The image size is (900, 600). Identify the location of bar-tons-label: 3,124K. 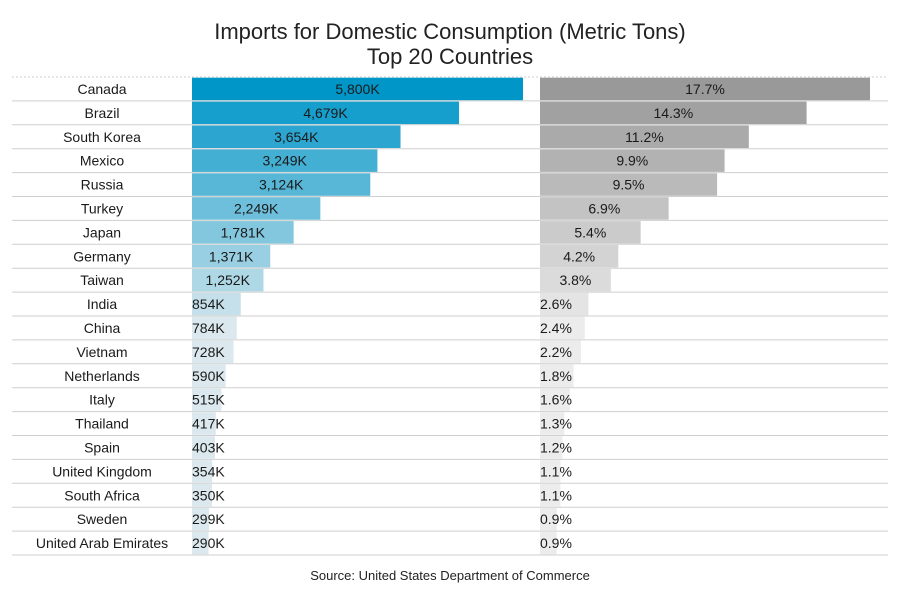
(281, 185).